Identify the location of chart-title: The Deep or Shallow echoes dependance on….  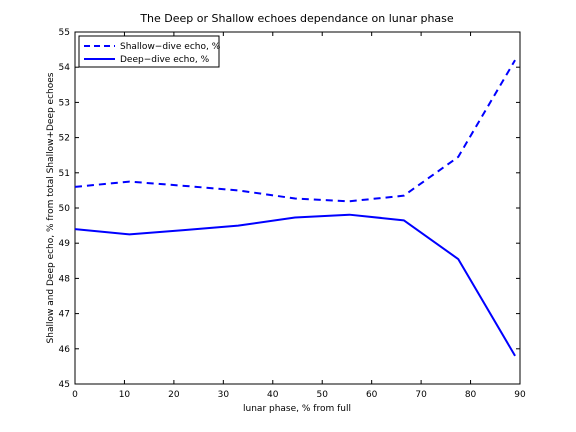
(296, 18).